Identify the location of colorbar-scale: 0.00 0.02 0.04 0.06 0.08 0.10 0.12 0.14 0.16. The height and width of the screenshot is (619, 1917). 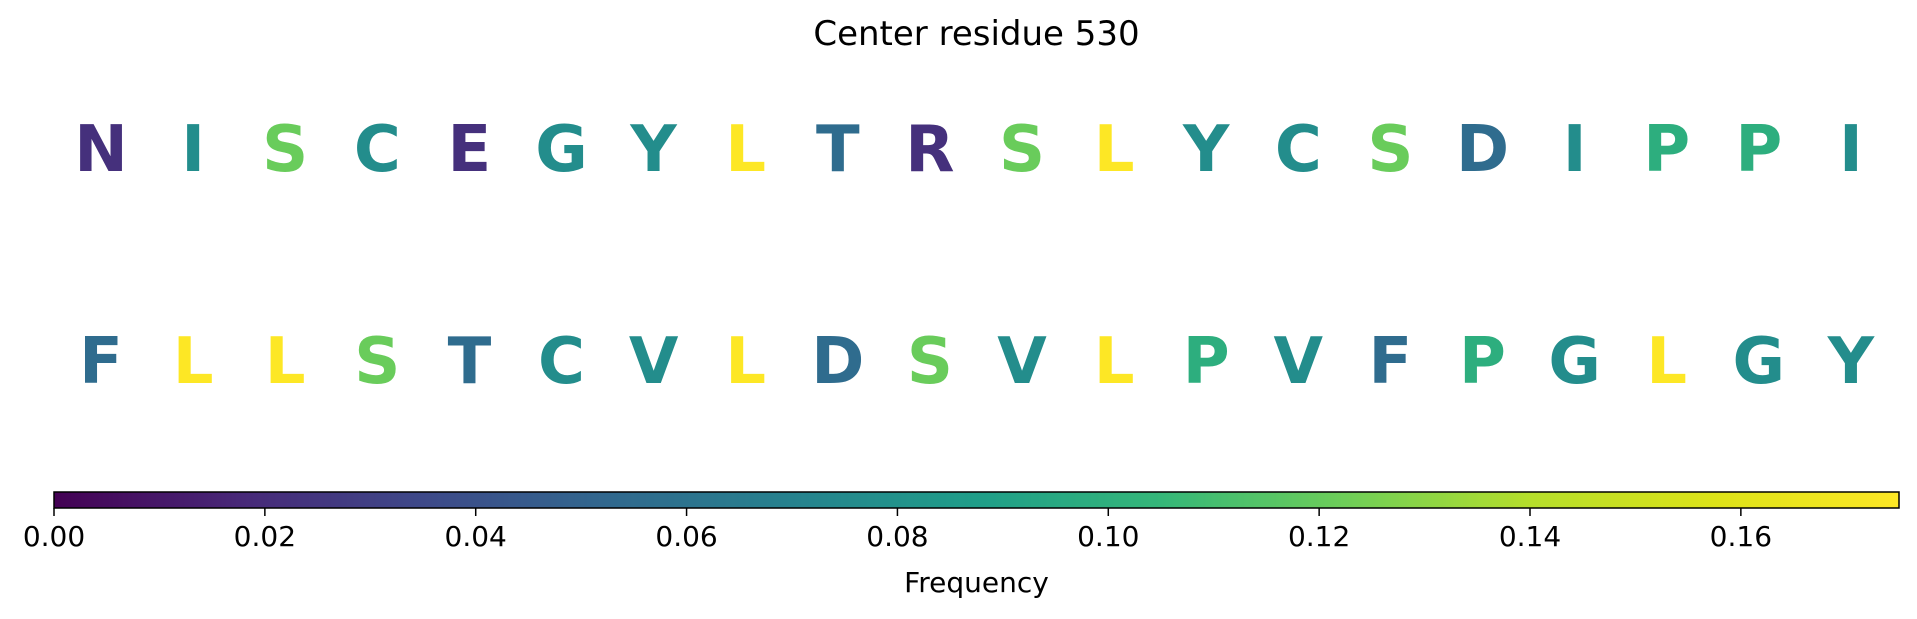
(961, 522).